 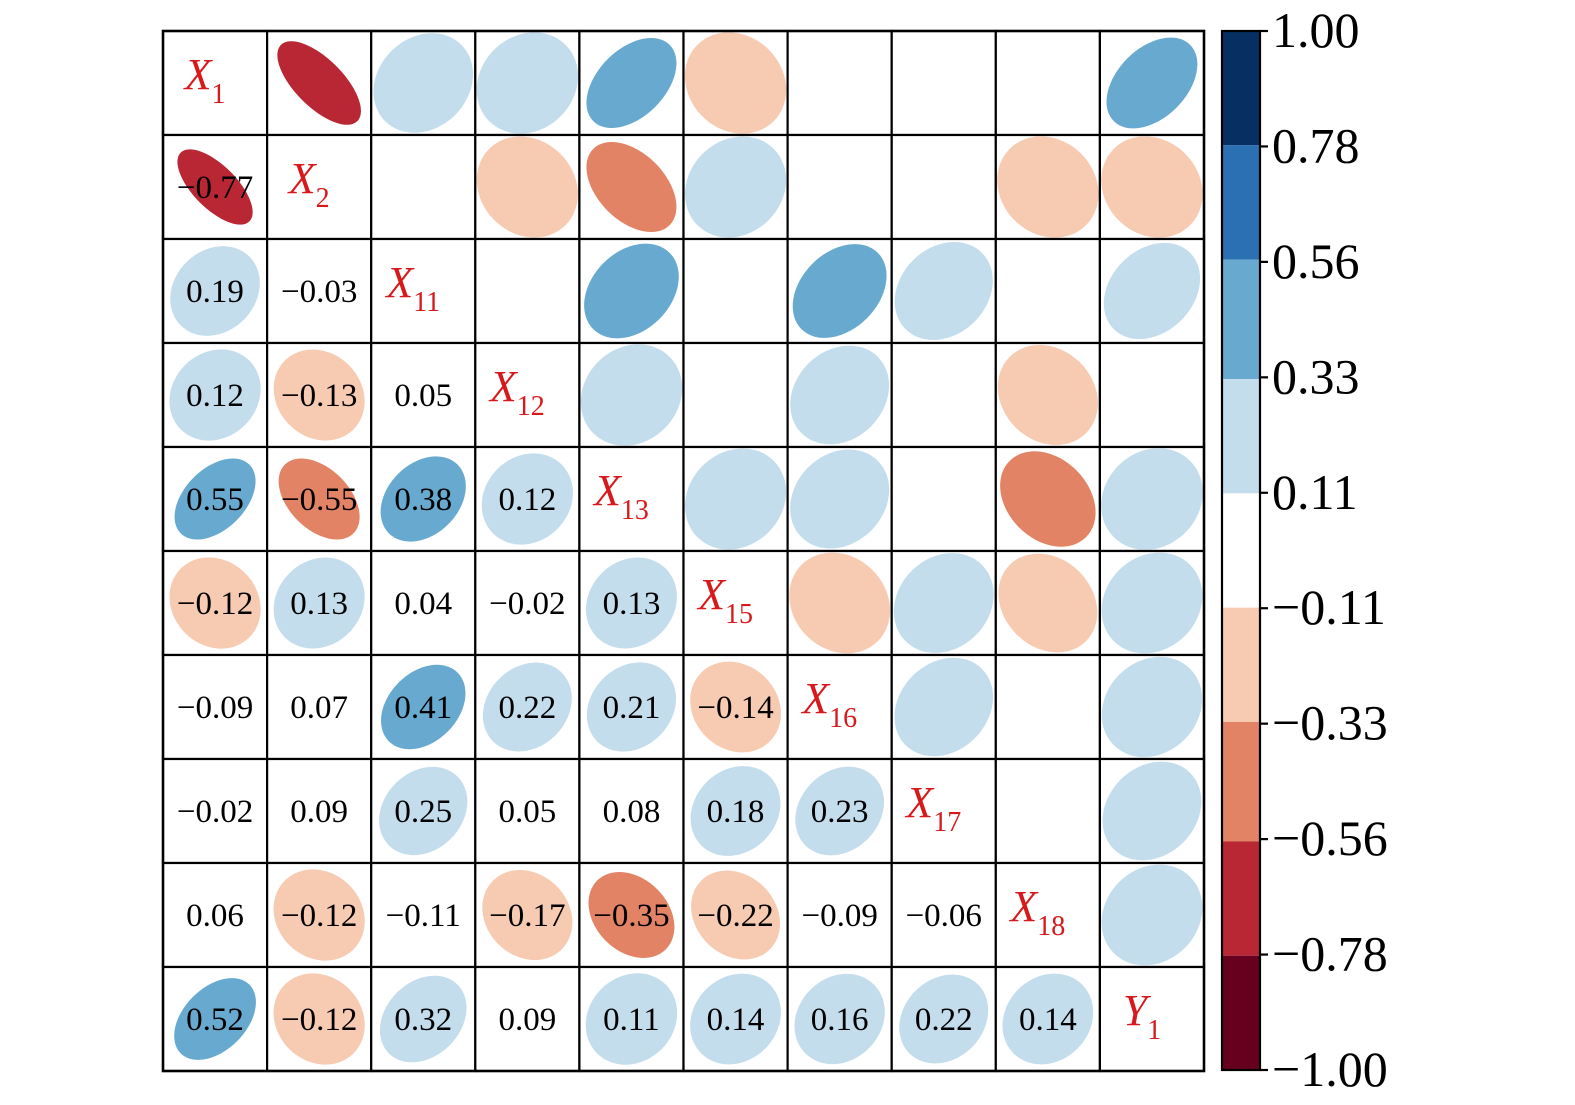 I want to click on cell-y1-x11: 0.32, so click(x=423, y=1019).